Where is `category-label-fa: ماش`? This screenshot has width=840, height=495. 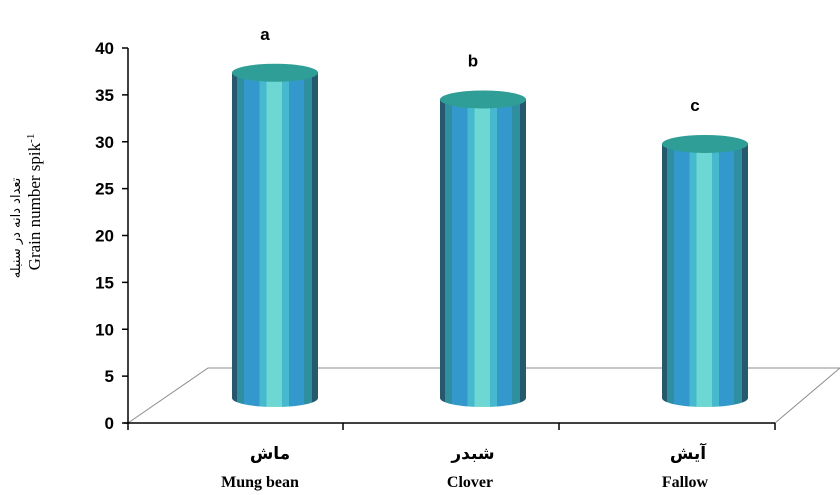 category-label-fa: ماش is located at coordinates (270, 454).